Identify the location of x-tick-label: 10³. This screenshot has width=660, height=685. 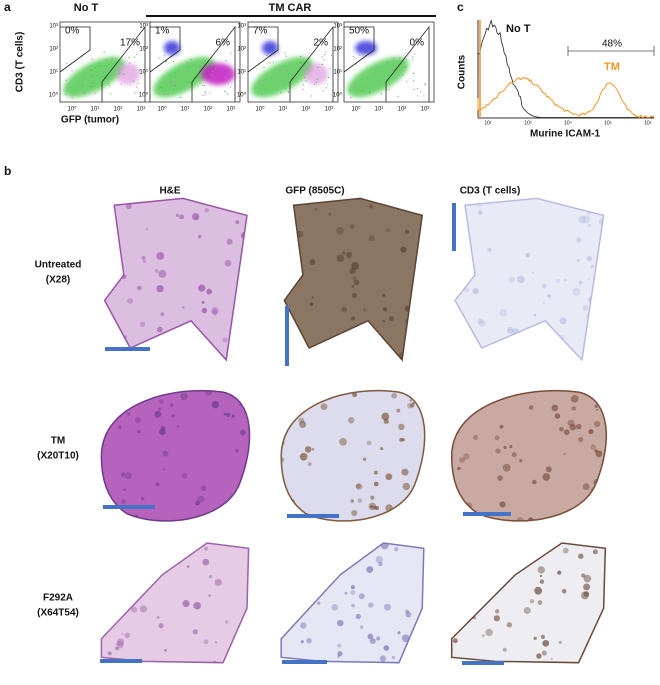
(425, 110).